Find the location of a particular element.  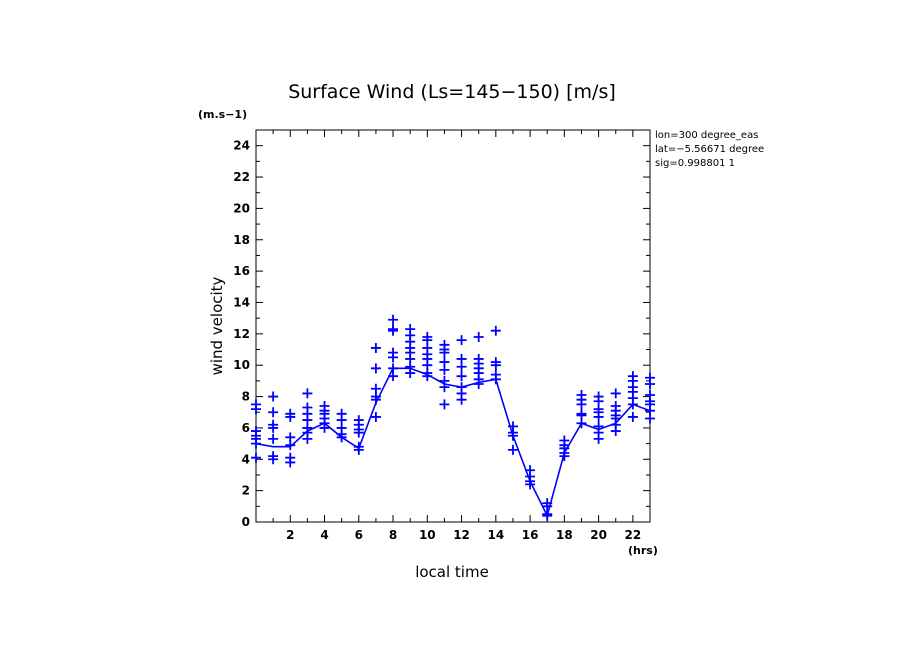

x-tick-label: 12 is located at coordinates (461, 535).